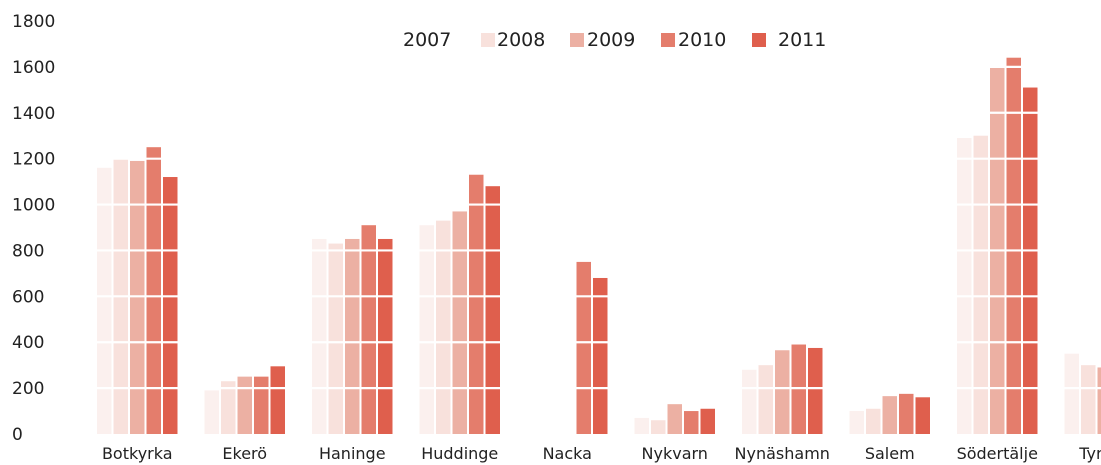 The image size is (1101, 465). I want to click on y-tick-label: 1200, so click(33, 160).